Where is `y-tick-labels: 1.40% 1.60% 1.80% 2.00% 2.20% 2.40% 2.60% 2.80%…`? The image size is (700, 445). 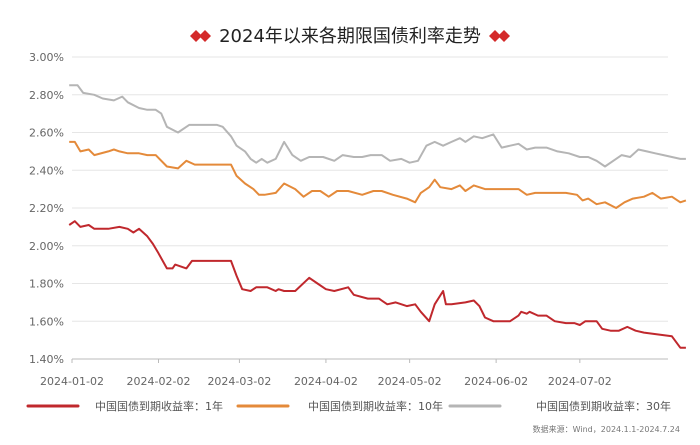 y-tick-labels: 1.40% 1.60% 1.80% 2.00% 2.20% 2.40% 2.60% 2.80%… is located at coordinates (46, 208).